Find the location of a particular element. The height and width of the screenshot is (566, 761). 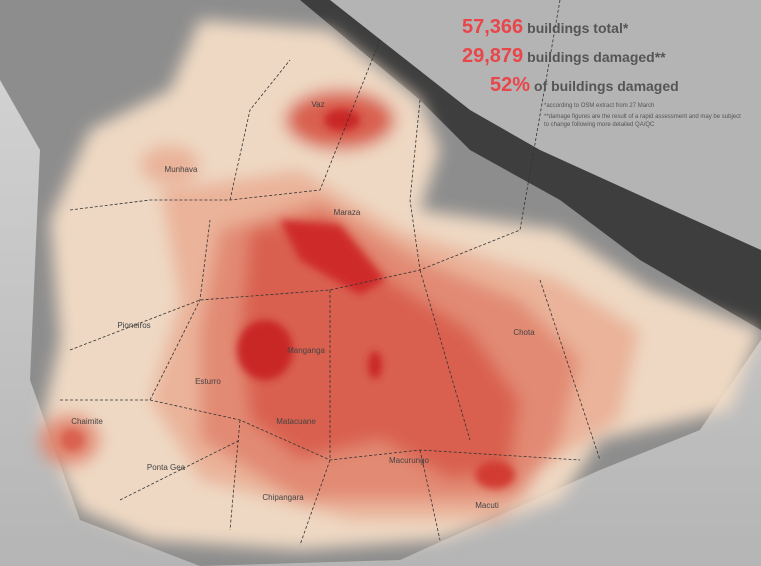

stat-row: 57,366 buildings total* is located at coordinates (606, 27).